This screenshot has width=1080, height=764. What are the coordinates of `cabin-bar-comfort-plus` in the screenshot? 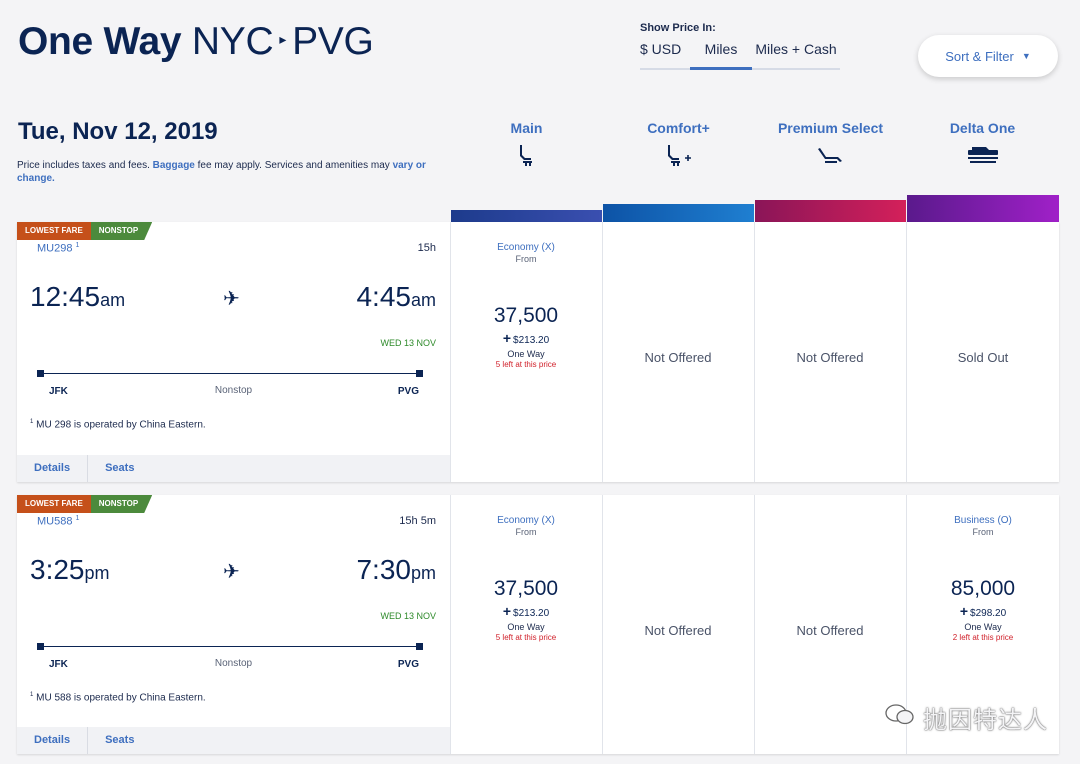 It's located at (678, 213).